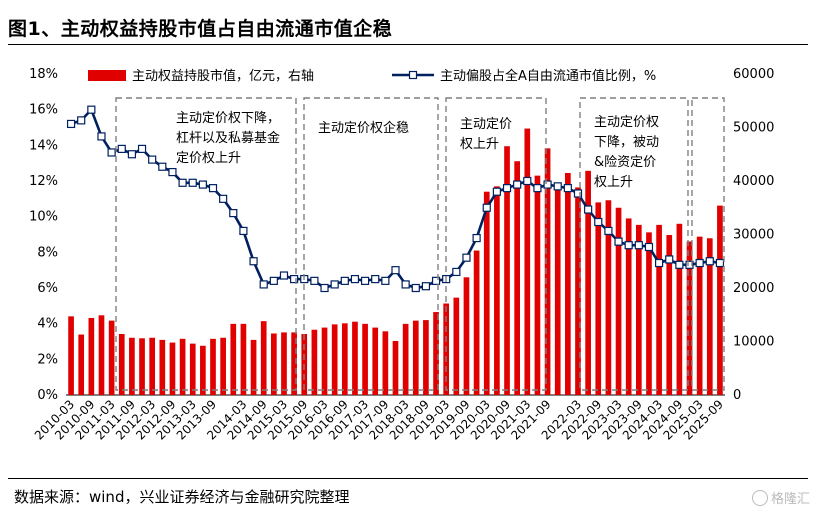  Describe the element at coordinates (43, 181) in the screenshot. I see `y-left-tick-label: 12%` at that location.